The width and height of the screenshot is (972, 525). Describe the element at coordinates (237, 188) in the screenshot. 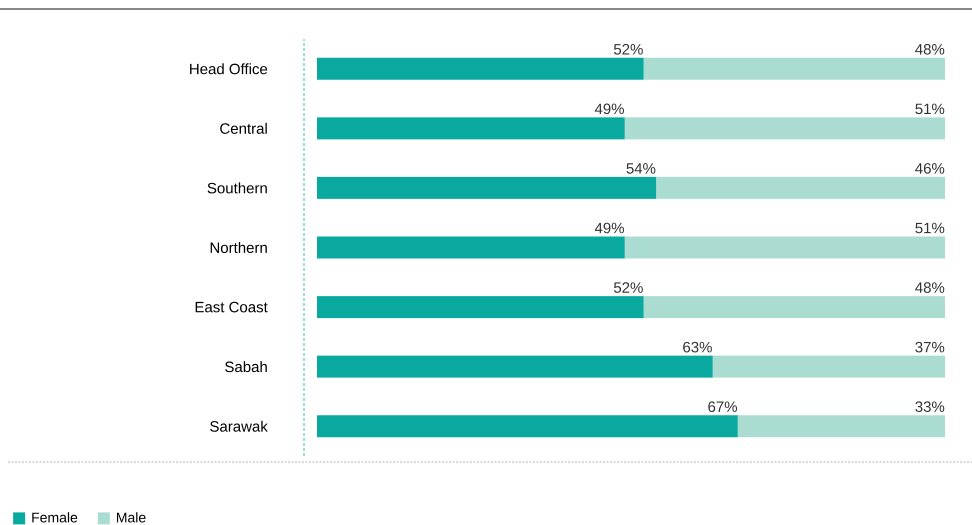

I see `y-tick-label: Southern` at that location.